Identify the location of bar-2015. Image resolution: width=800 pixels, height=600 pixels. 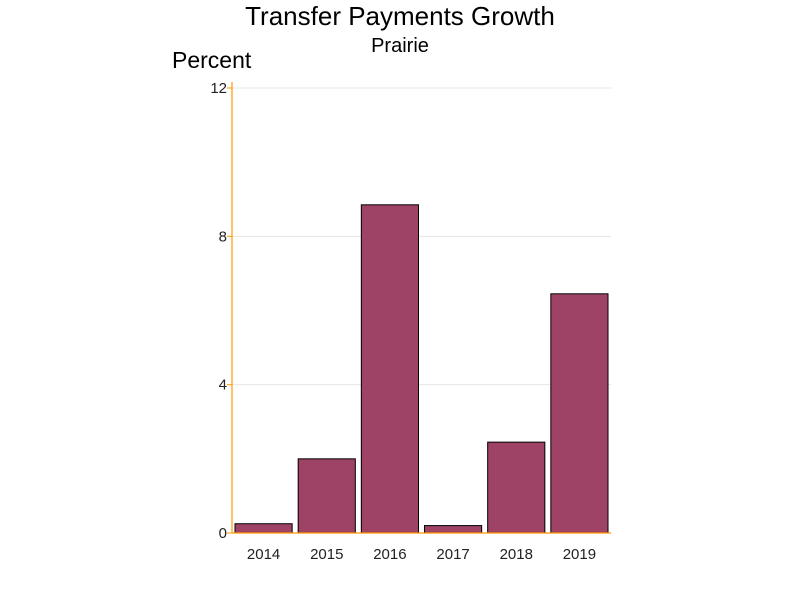
(326, 496).